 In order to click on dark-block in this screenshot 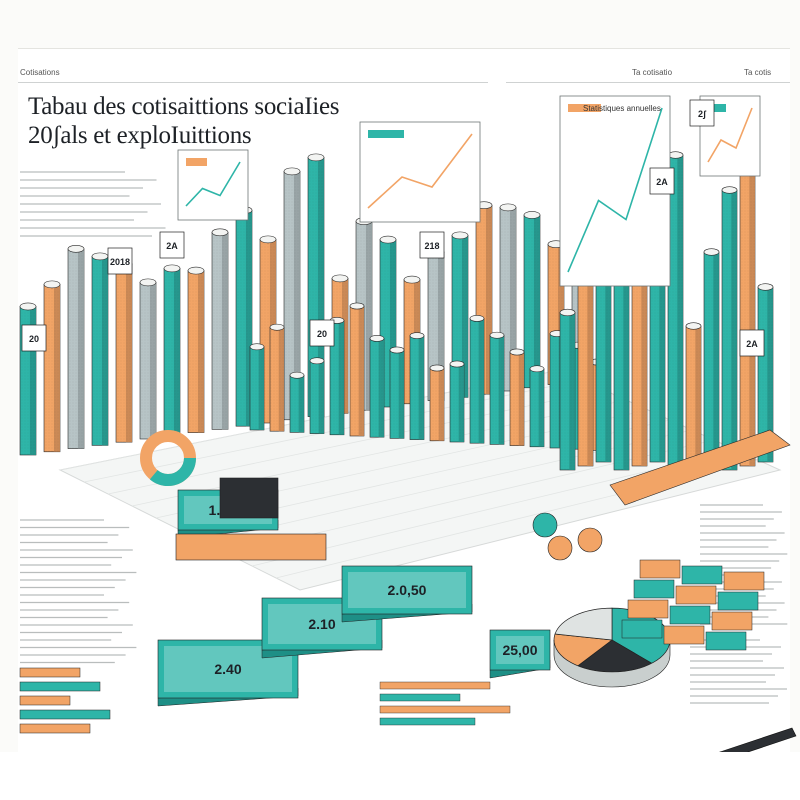, I will do `click(249, 498)`.